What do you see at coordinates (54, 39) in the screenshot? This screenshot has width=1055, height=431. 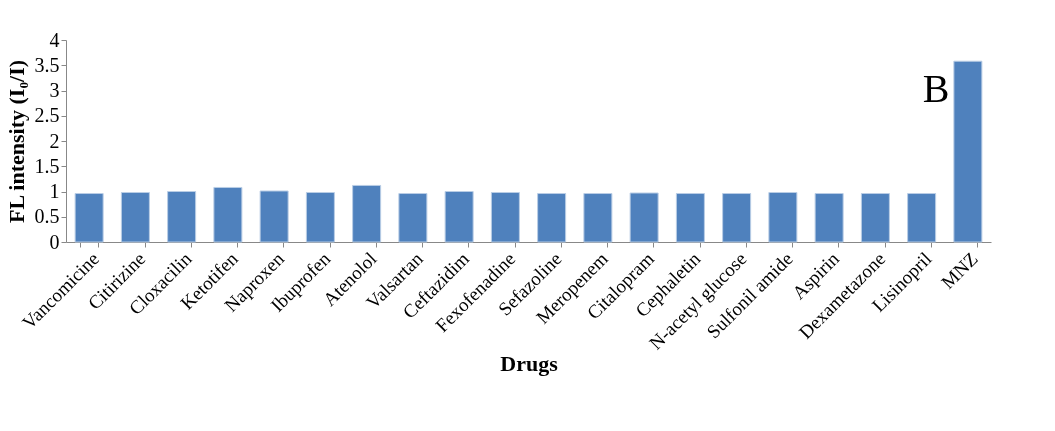 I see `y-tick-label: 4` at bounding box center [54, 39].